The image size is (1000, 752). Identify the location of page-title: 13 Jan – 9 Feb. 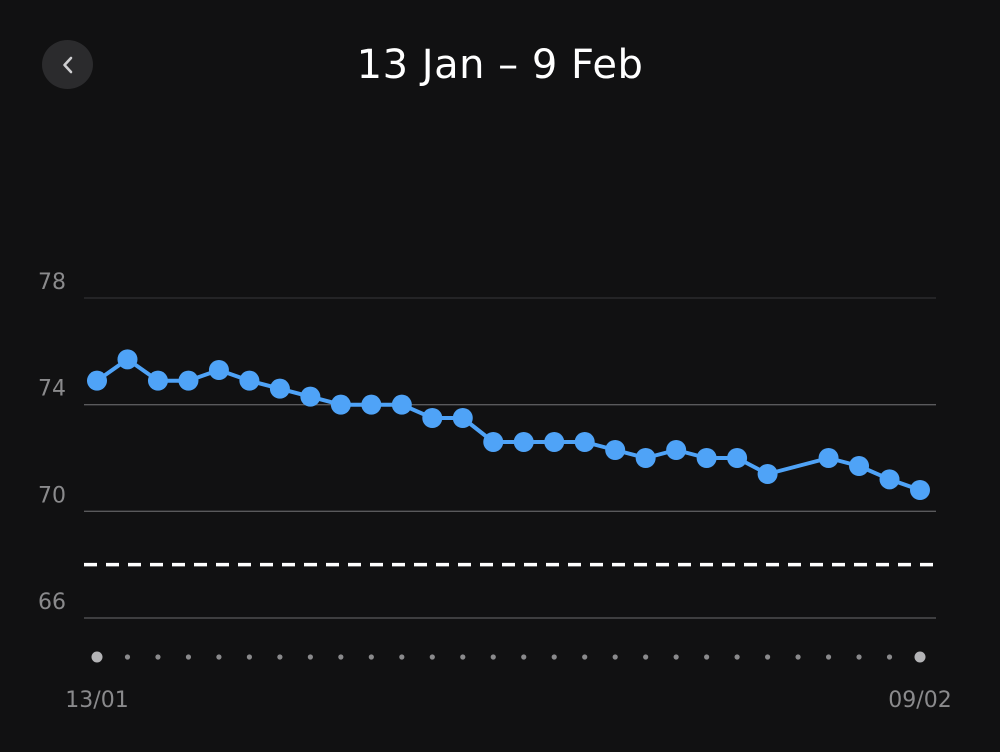
(500, 65).